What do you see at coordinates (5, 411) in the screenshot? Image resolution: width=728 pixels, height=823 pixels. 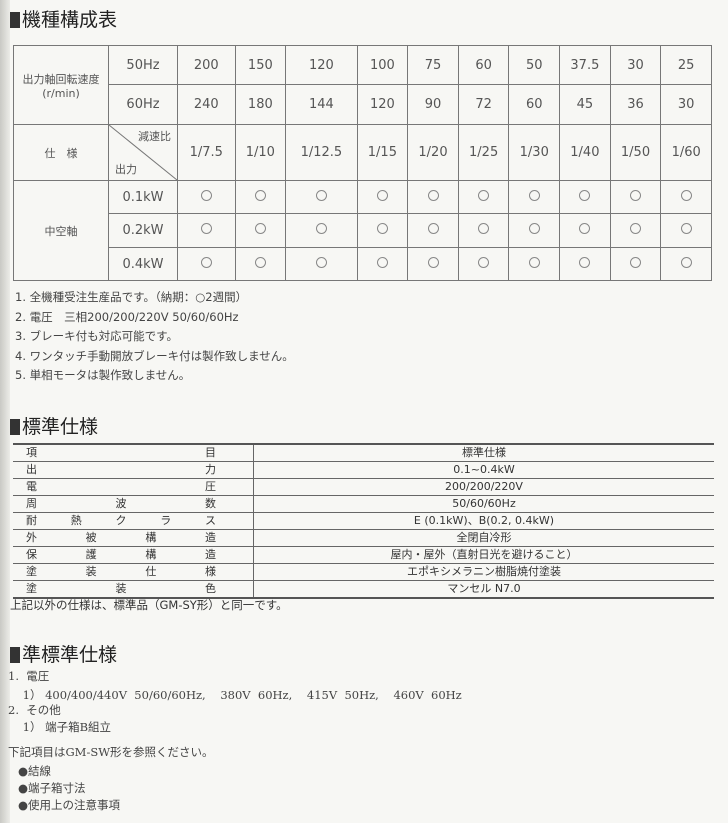 I see `scan-edge` at bounding box center [5, 411].